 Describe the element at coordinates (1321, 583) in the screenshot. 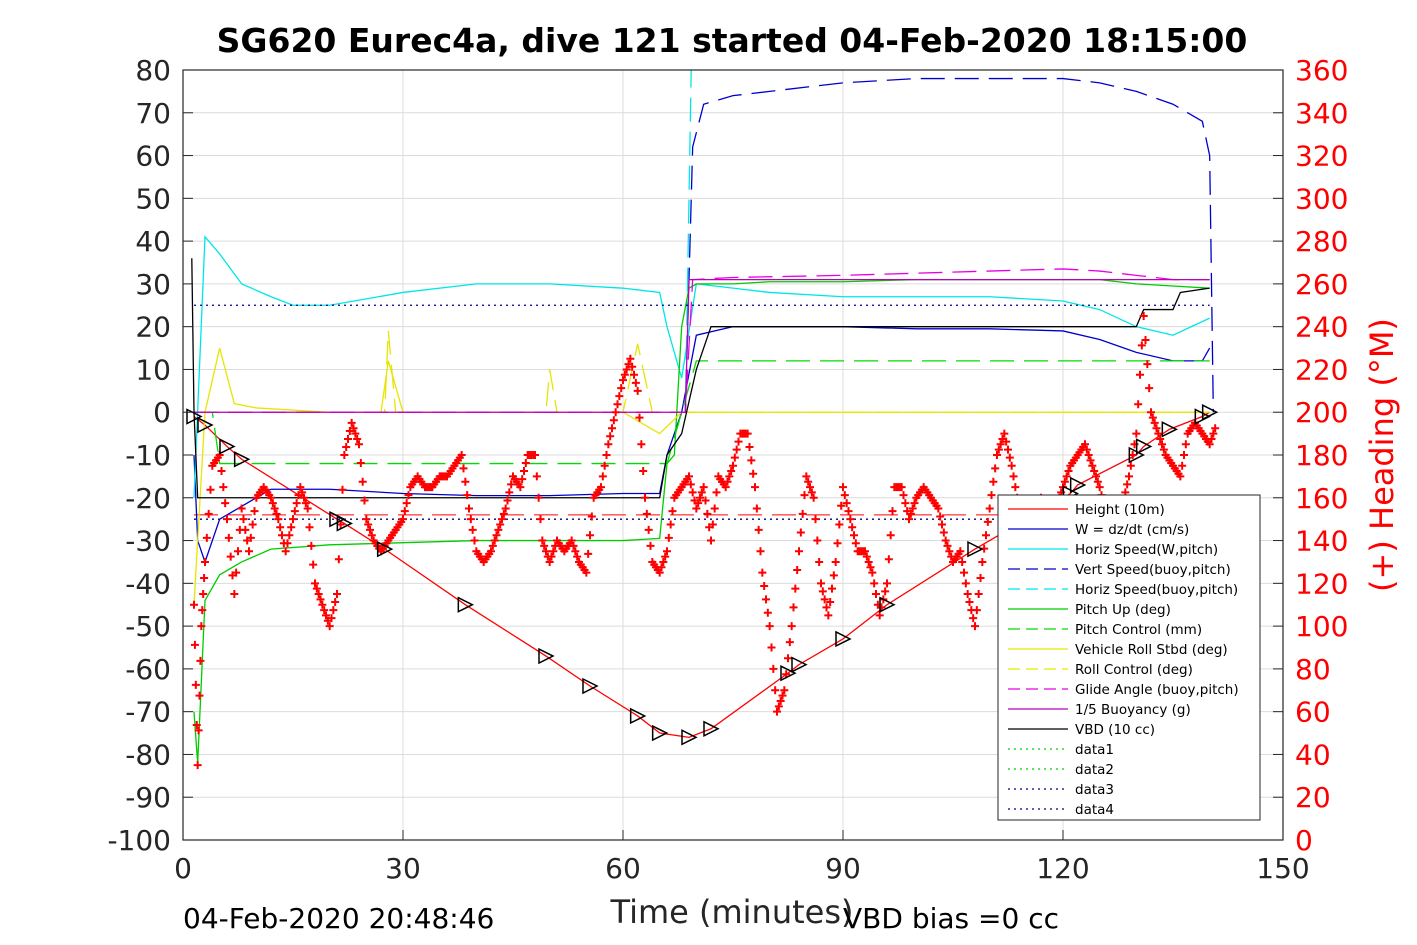

I see `y2-tick-label-12: 120` at that location.